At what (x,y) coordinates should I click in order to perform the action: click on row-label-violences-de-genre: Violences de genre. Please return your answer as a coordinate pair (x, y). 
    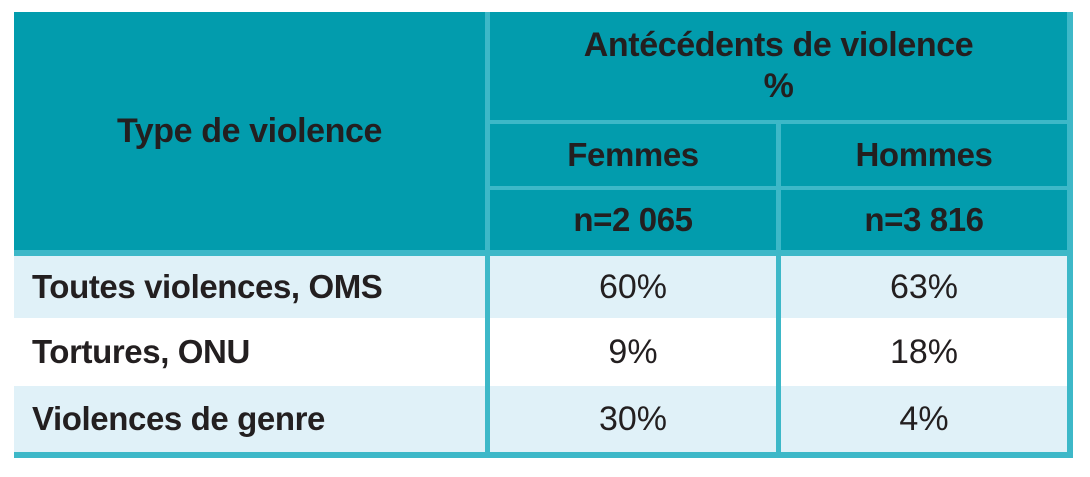
    Looking at the image, I should click on (249, 419).